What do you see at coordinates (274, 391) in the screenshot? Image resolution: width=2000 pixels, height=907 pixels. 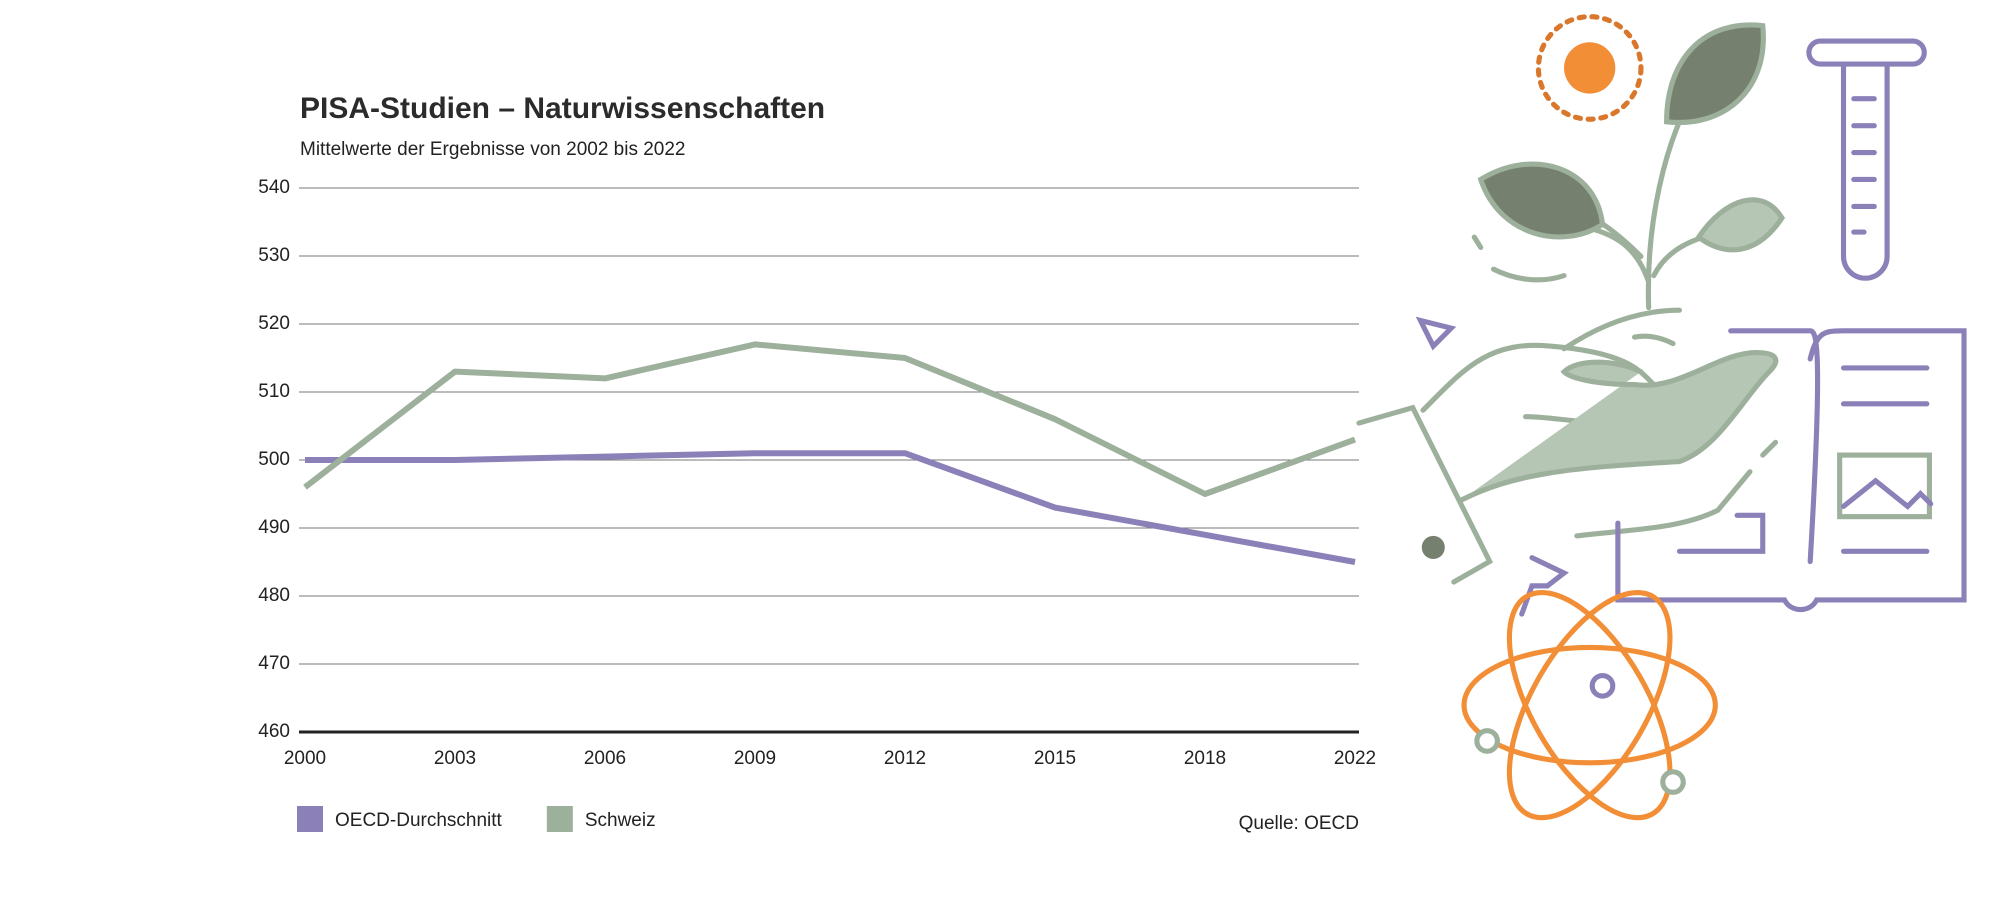 I see `y-tick-label: 510` at bounding box center [274, 391].